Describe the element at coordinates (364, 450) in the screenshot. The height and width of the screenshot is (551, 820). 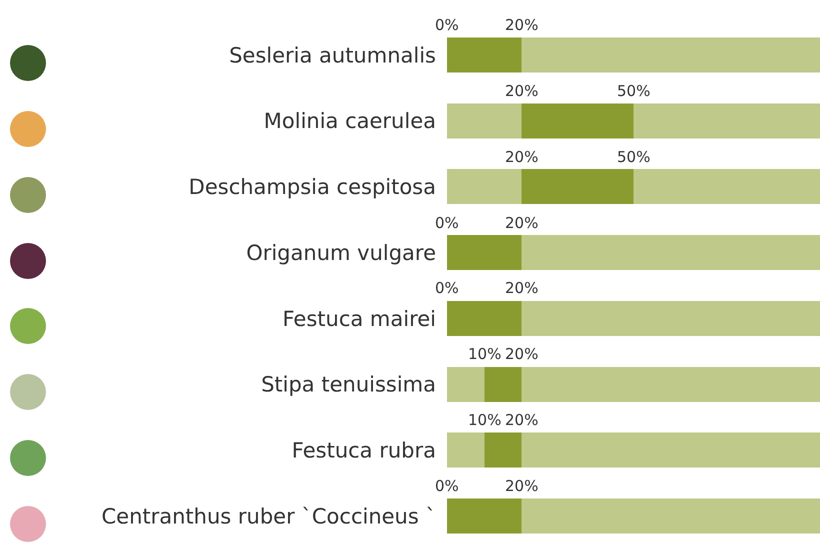
I see `y-tick-label: Festuca rubra` at that location.